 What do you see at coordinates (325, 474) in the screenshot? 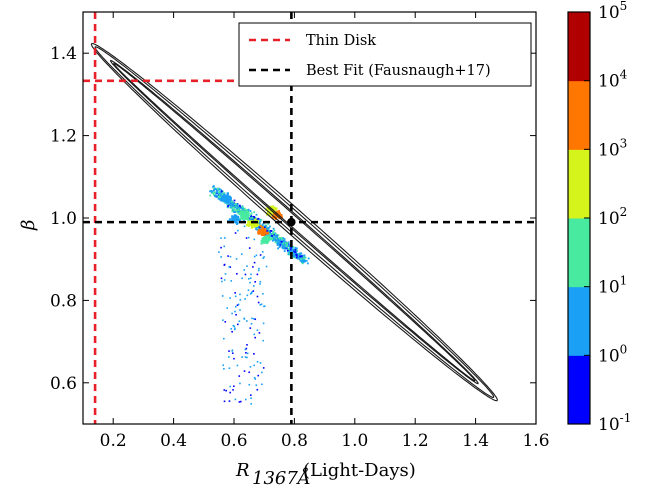
I see `x-axis-label: R 1367Å (Light-Days)` at bounding box center [325, 474].